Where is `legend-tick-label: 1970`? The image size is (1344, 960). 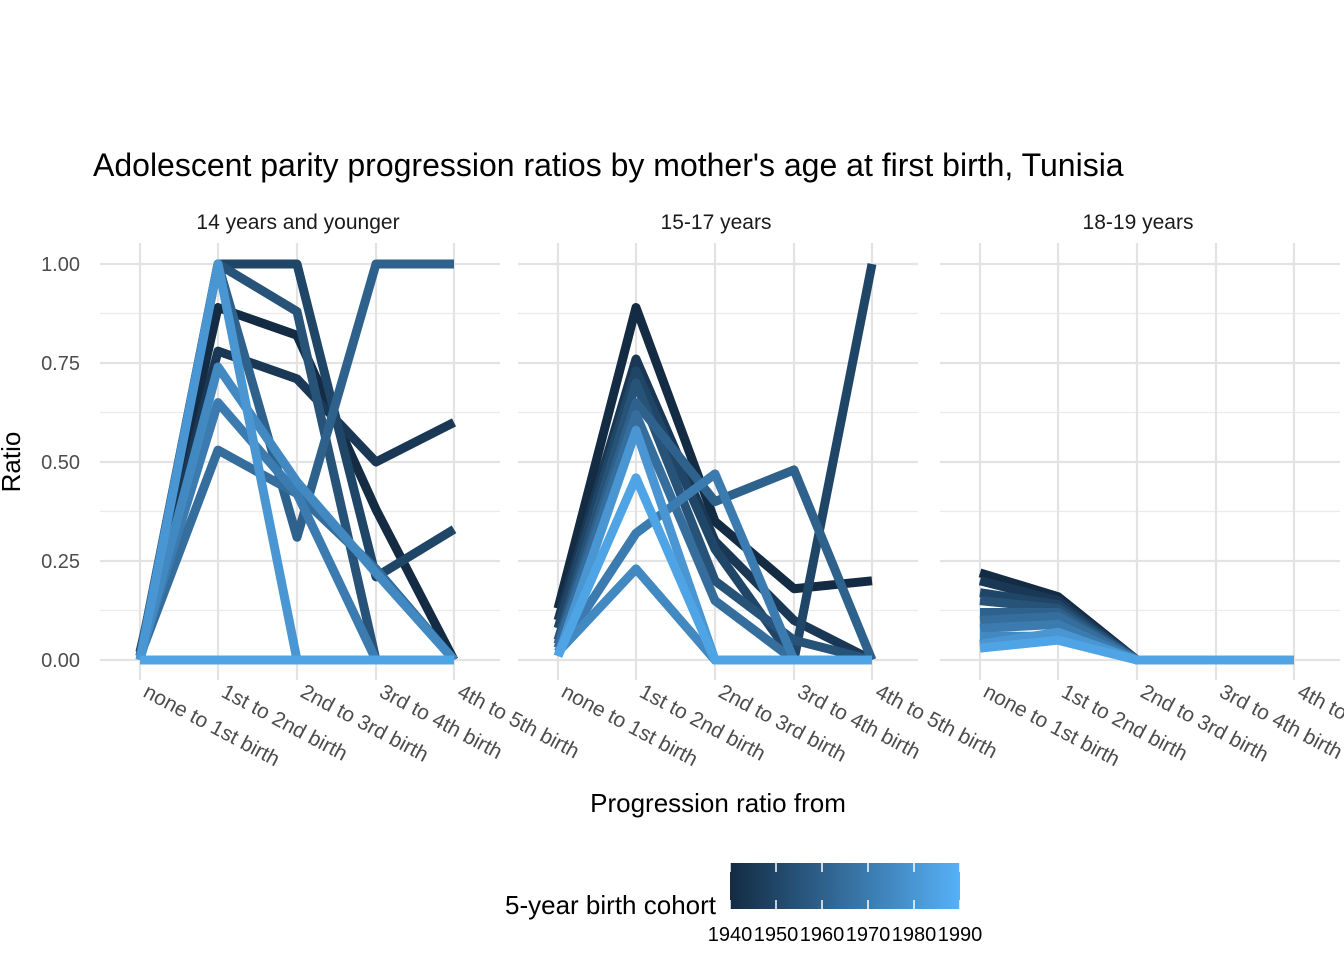
legend-tick-label: 1970 is located at coordinates (868, 935).